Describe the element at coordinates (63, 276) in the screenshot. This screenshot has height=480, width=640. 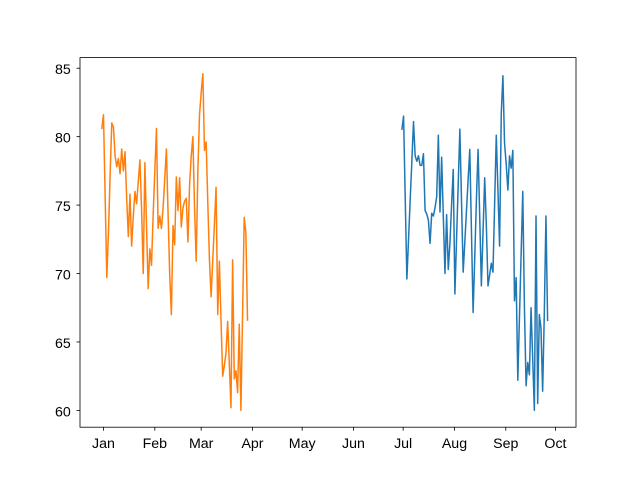
I see `svg-text: 70` at that location.